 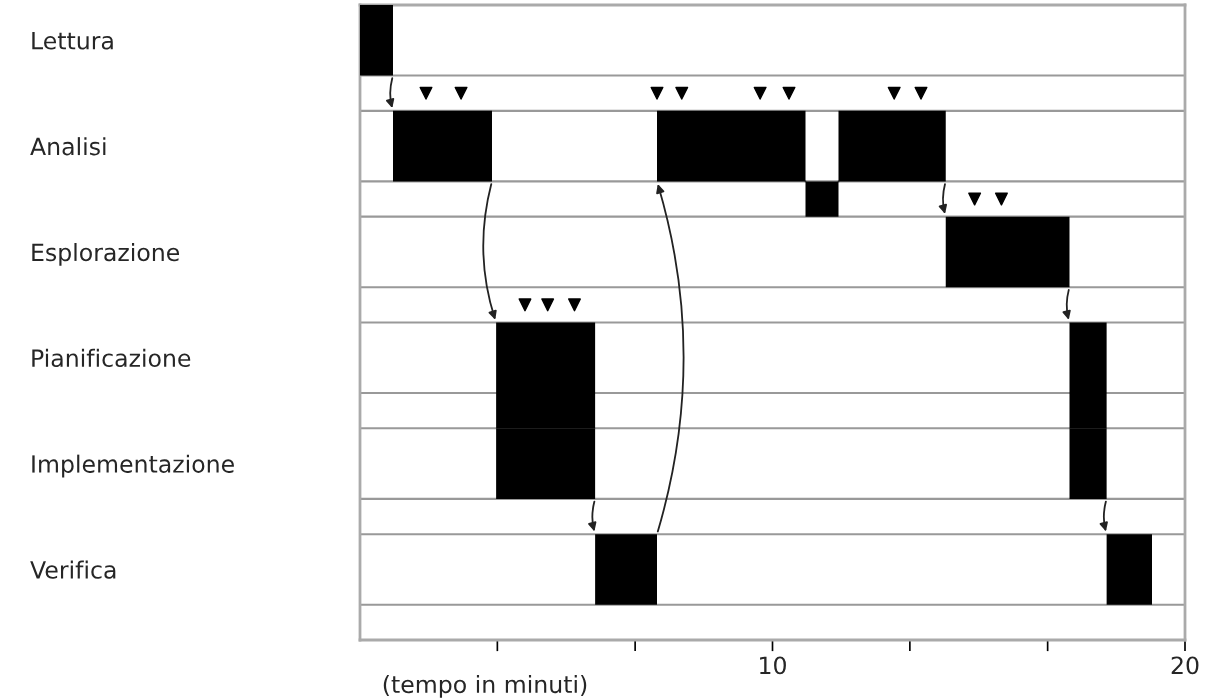 I want to click on y-tick-label: Verifica, so click(x=73, y=569).